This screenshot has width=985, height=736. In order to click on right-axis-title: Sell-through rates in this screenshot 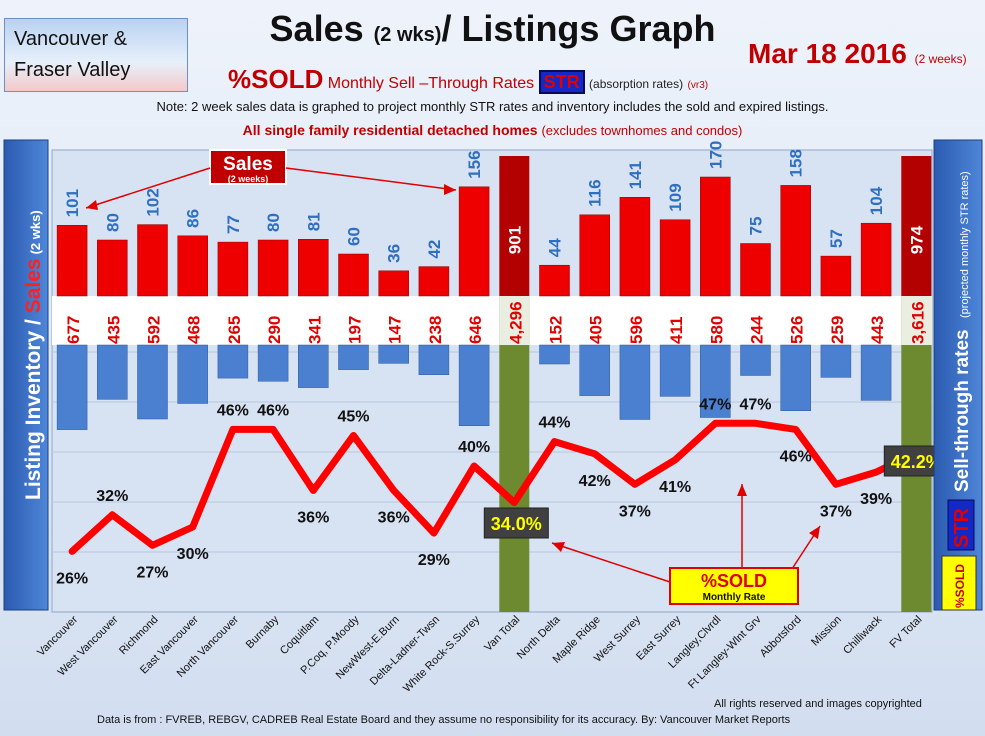, I will do `click(962, 410)`.